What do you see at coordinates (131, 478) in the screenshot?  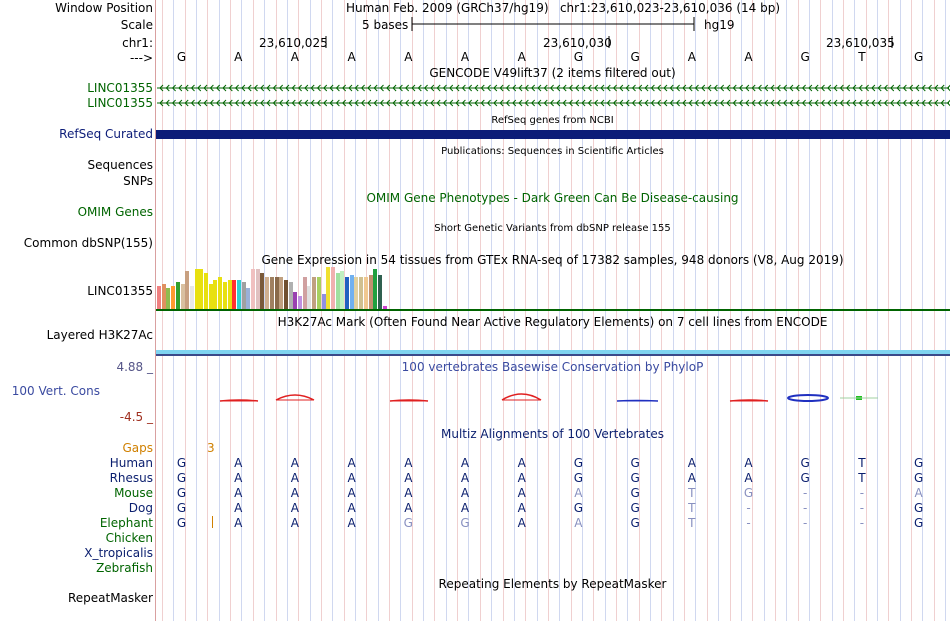 I see `species-label: Rhesus` at bounding box center [131, 478].